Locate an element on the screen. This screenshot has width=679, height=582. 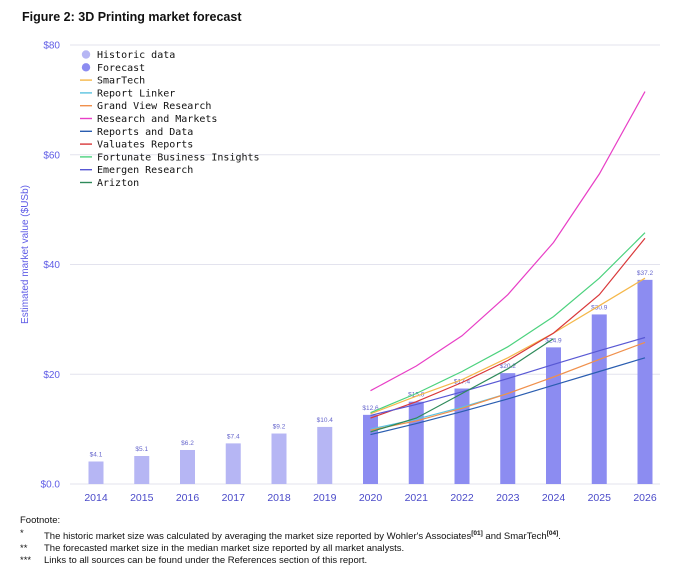
figure-title: Figure 2: 3D Printing market forecast is located at coordinates (132, 17).